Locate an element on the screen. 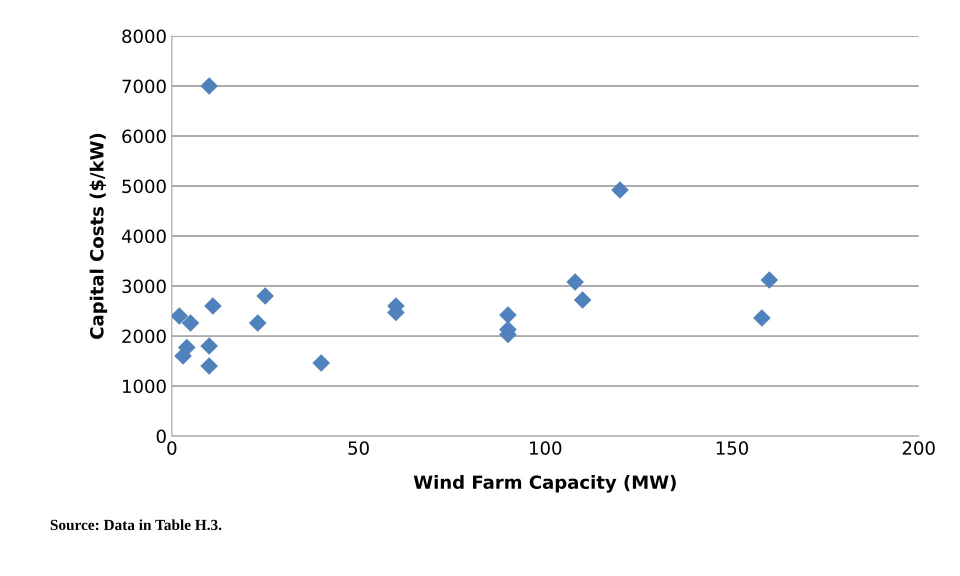  y-tick-label: 5000 is located at coordinates (144, 186).